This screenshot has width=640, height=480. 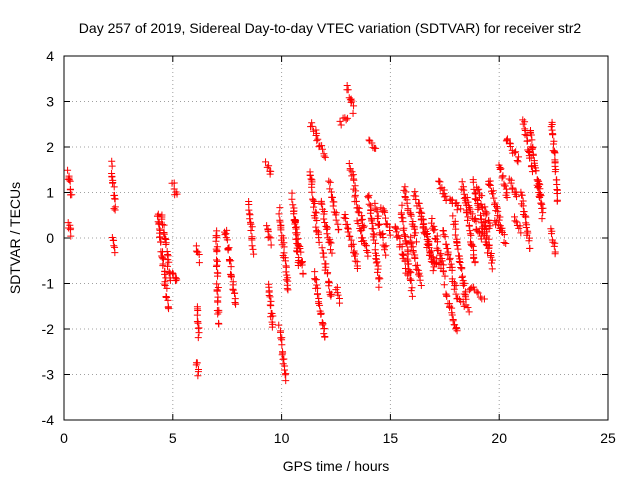 I want to click on x-tick-label: 25, so click(x=608, y=438).